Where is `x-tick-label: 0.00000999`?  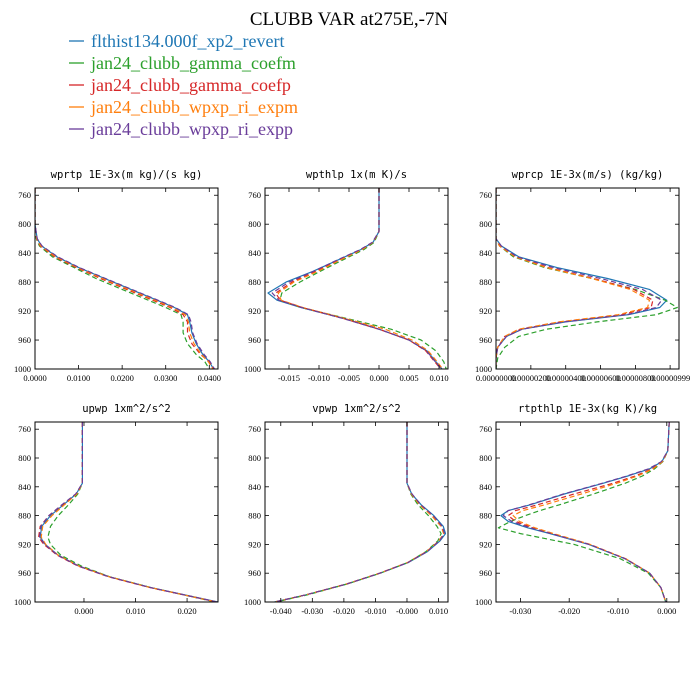
x-tick-label: 0.00000999 is located at coordinates (670, 378).